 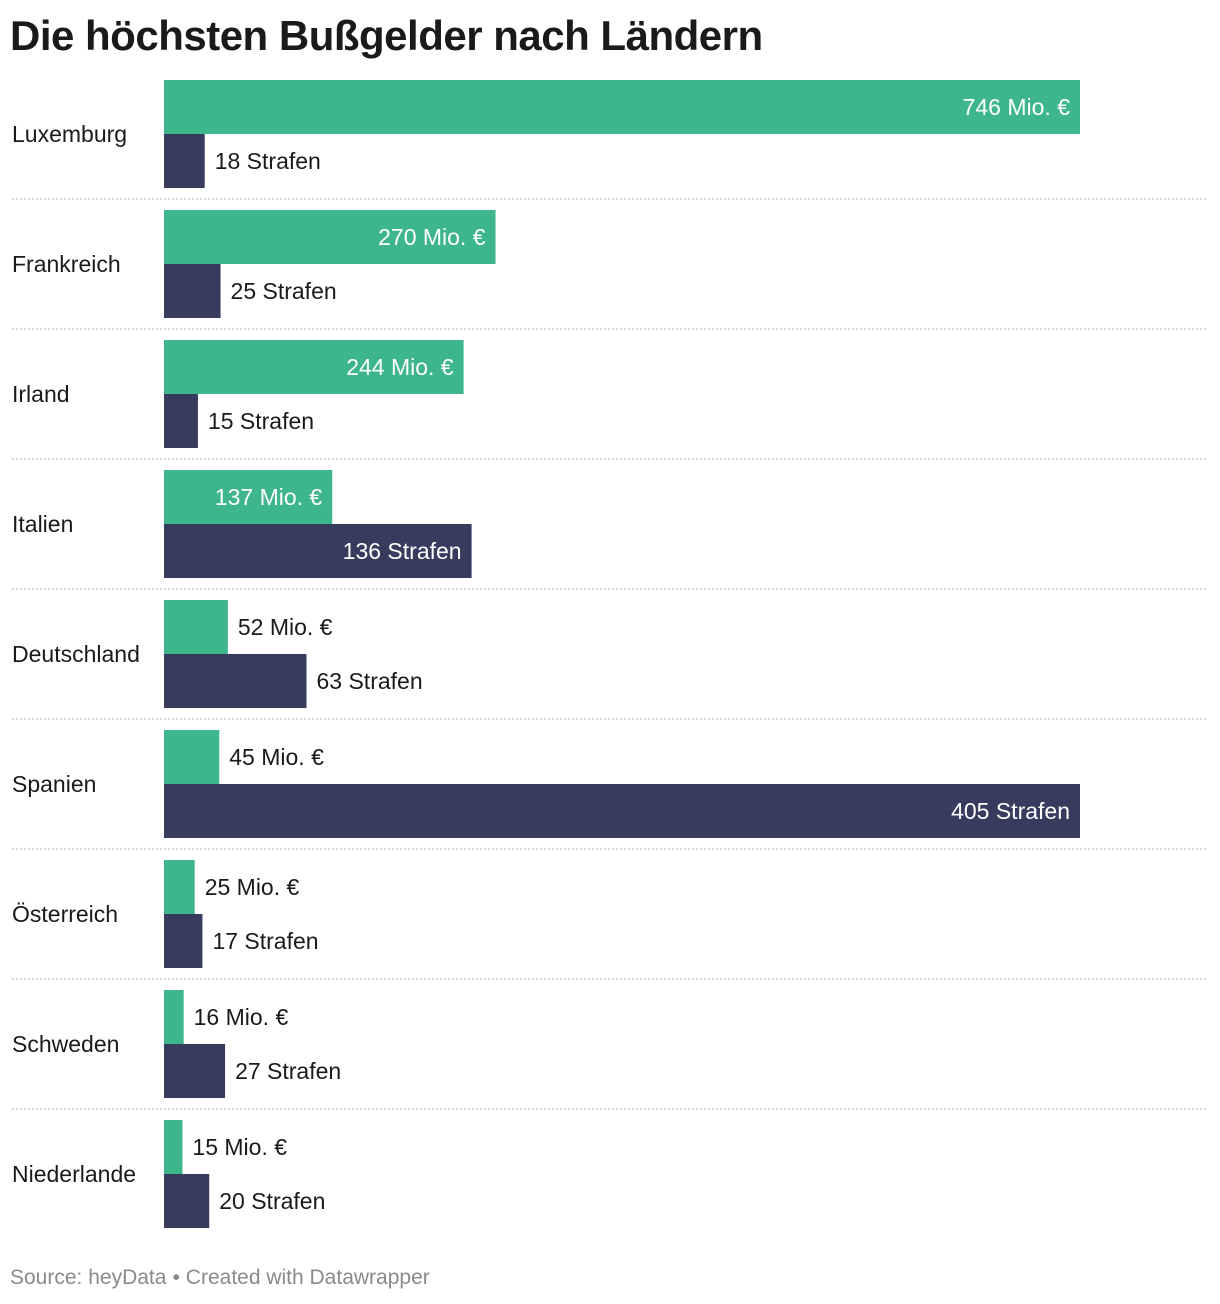 I want to click on fines-value-label: 137 Mio. €, so click(x=269, y=497).